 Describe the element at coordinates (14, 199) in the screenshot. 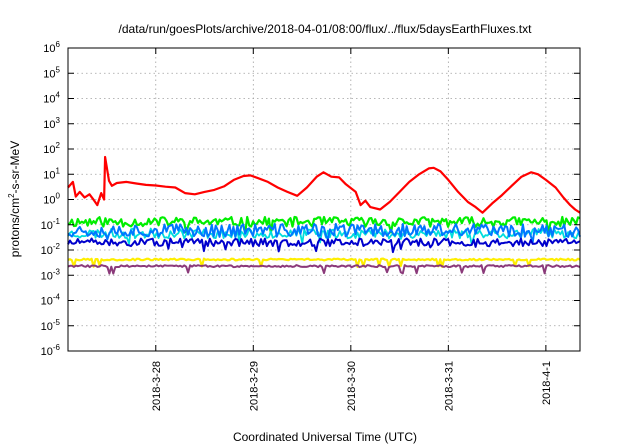

I see `y-axis-label: protons/cm2-s-sr-MeV` at that location.